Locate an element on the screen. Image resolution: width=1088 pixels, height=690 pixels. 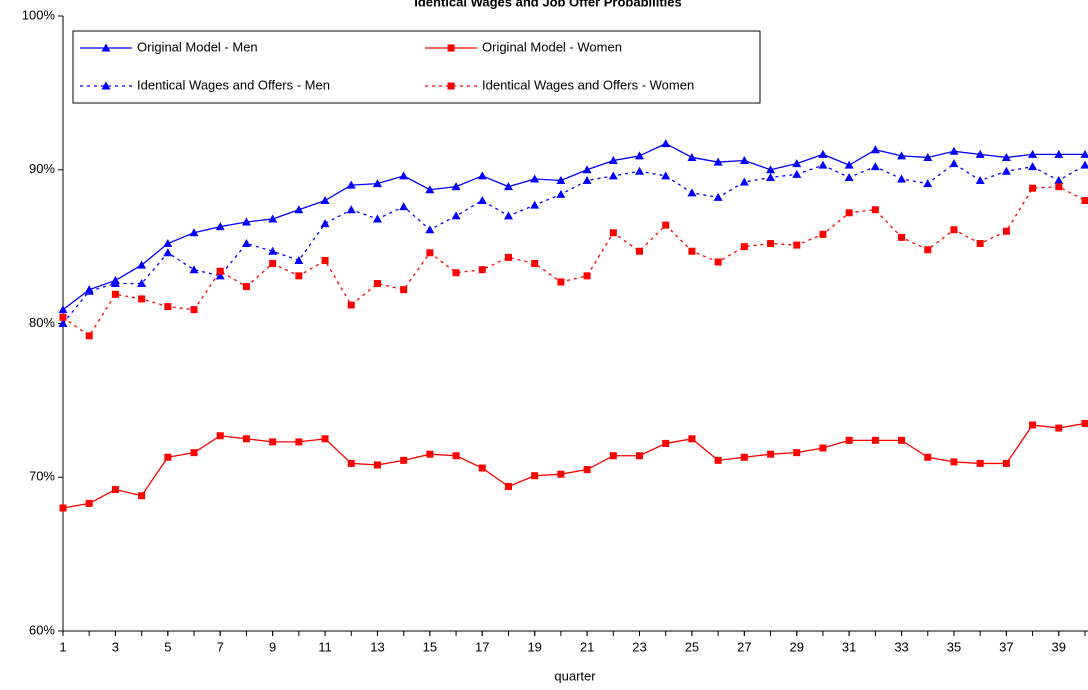
x-tick-label: 39 is located at coordinates (1059, 646).